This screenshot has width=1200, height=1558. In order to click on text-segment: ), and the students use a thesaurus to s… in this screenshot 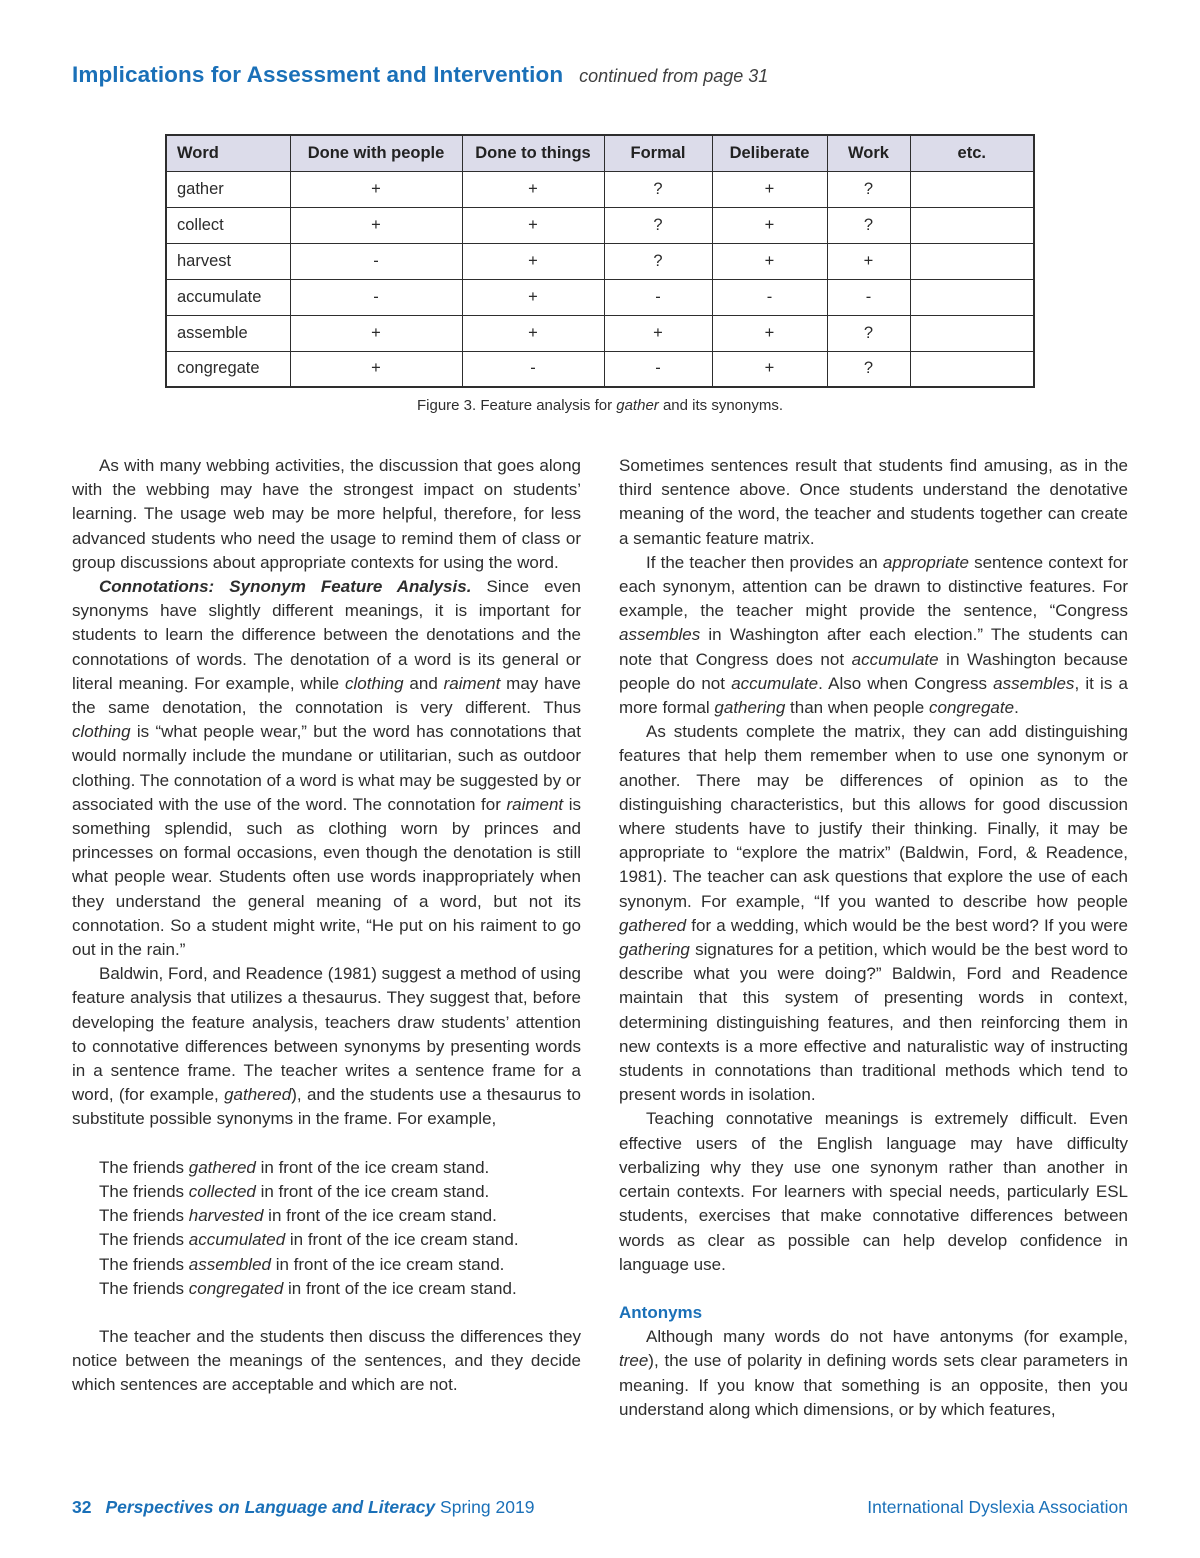, I will do `click(326, 1107)`.